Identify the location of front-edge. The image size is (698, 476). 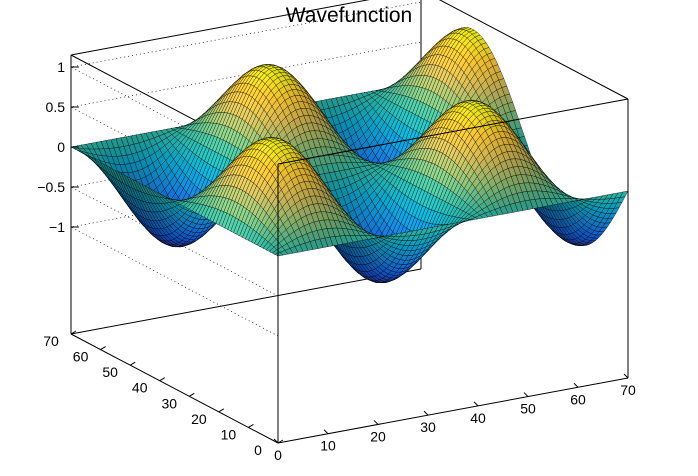
(453, 131).